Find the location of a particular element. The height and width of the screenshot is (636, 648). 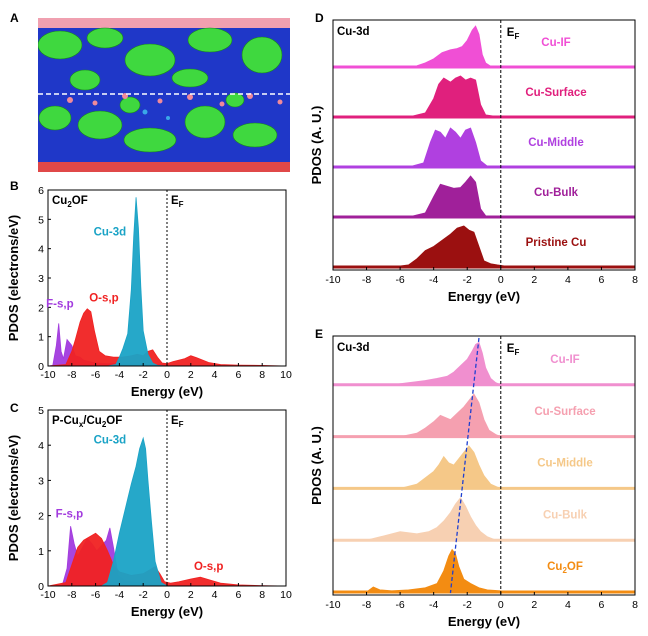

y-tick-label: 4 is located at coordinates (41, 250).